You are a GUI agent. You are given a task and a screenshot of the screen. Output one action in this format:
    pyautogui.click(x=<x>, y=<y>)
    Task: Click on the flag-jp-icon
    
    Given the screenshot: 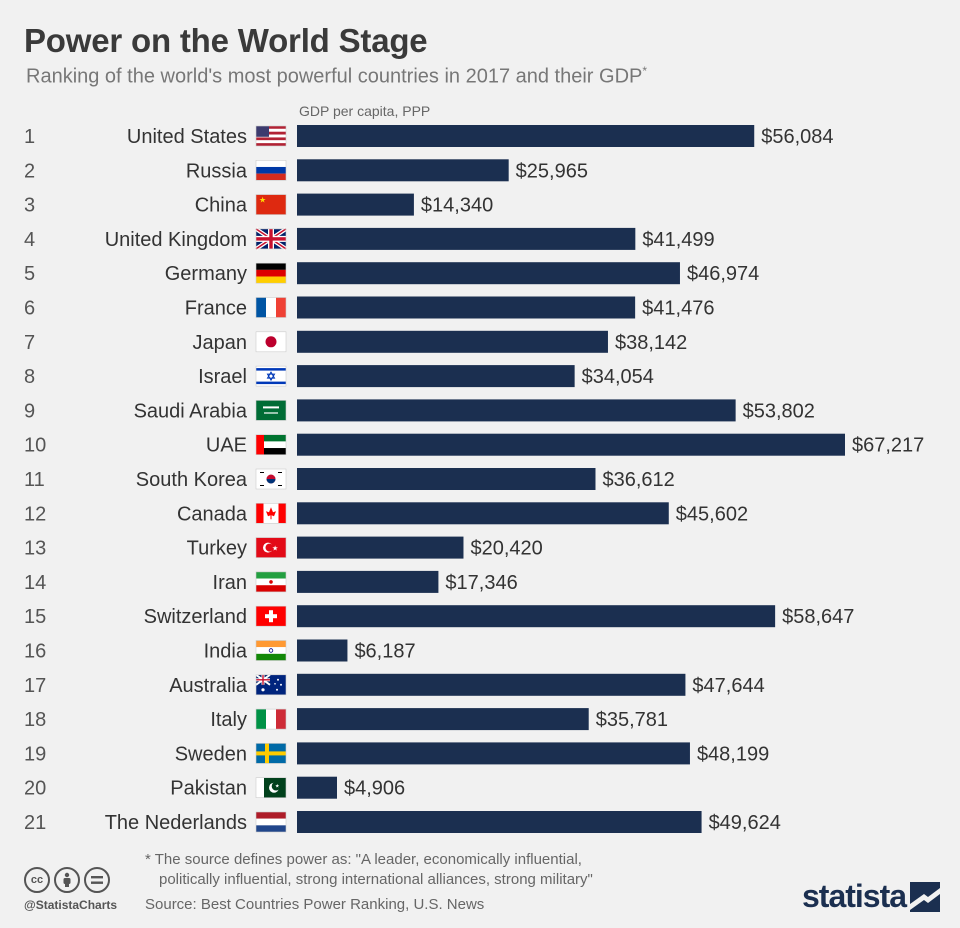 What is the action you would take?
    pyautogui.click(x=271, y=342)
    